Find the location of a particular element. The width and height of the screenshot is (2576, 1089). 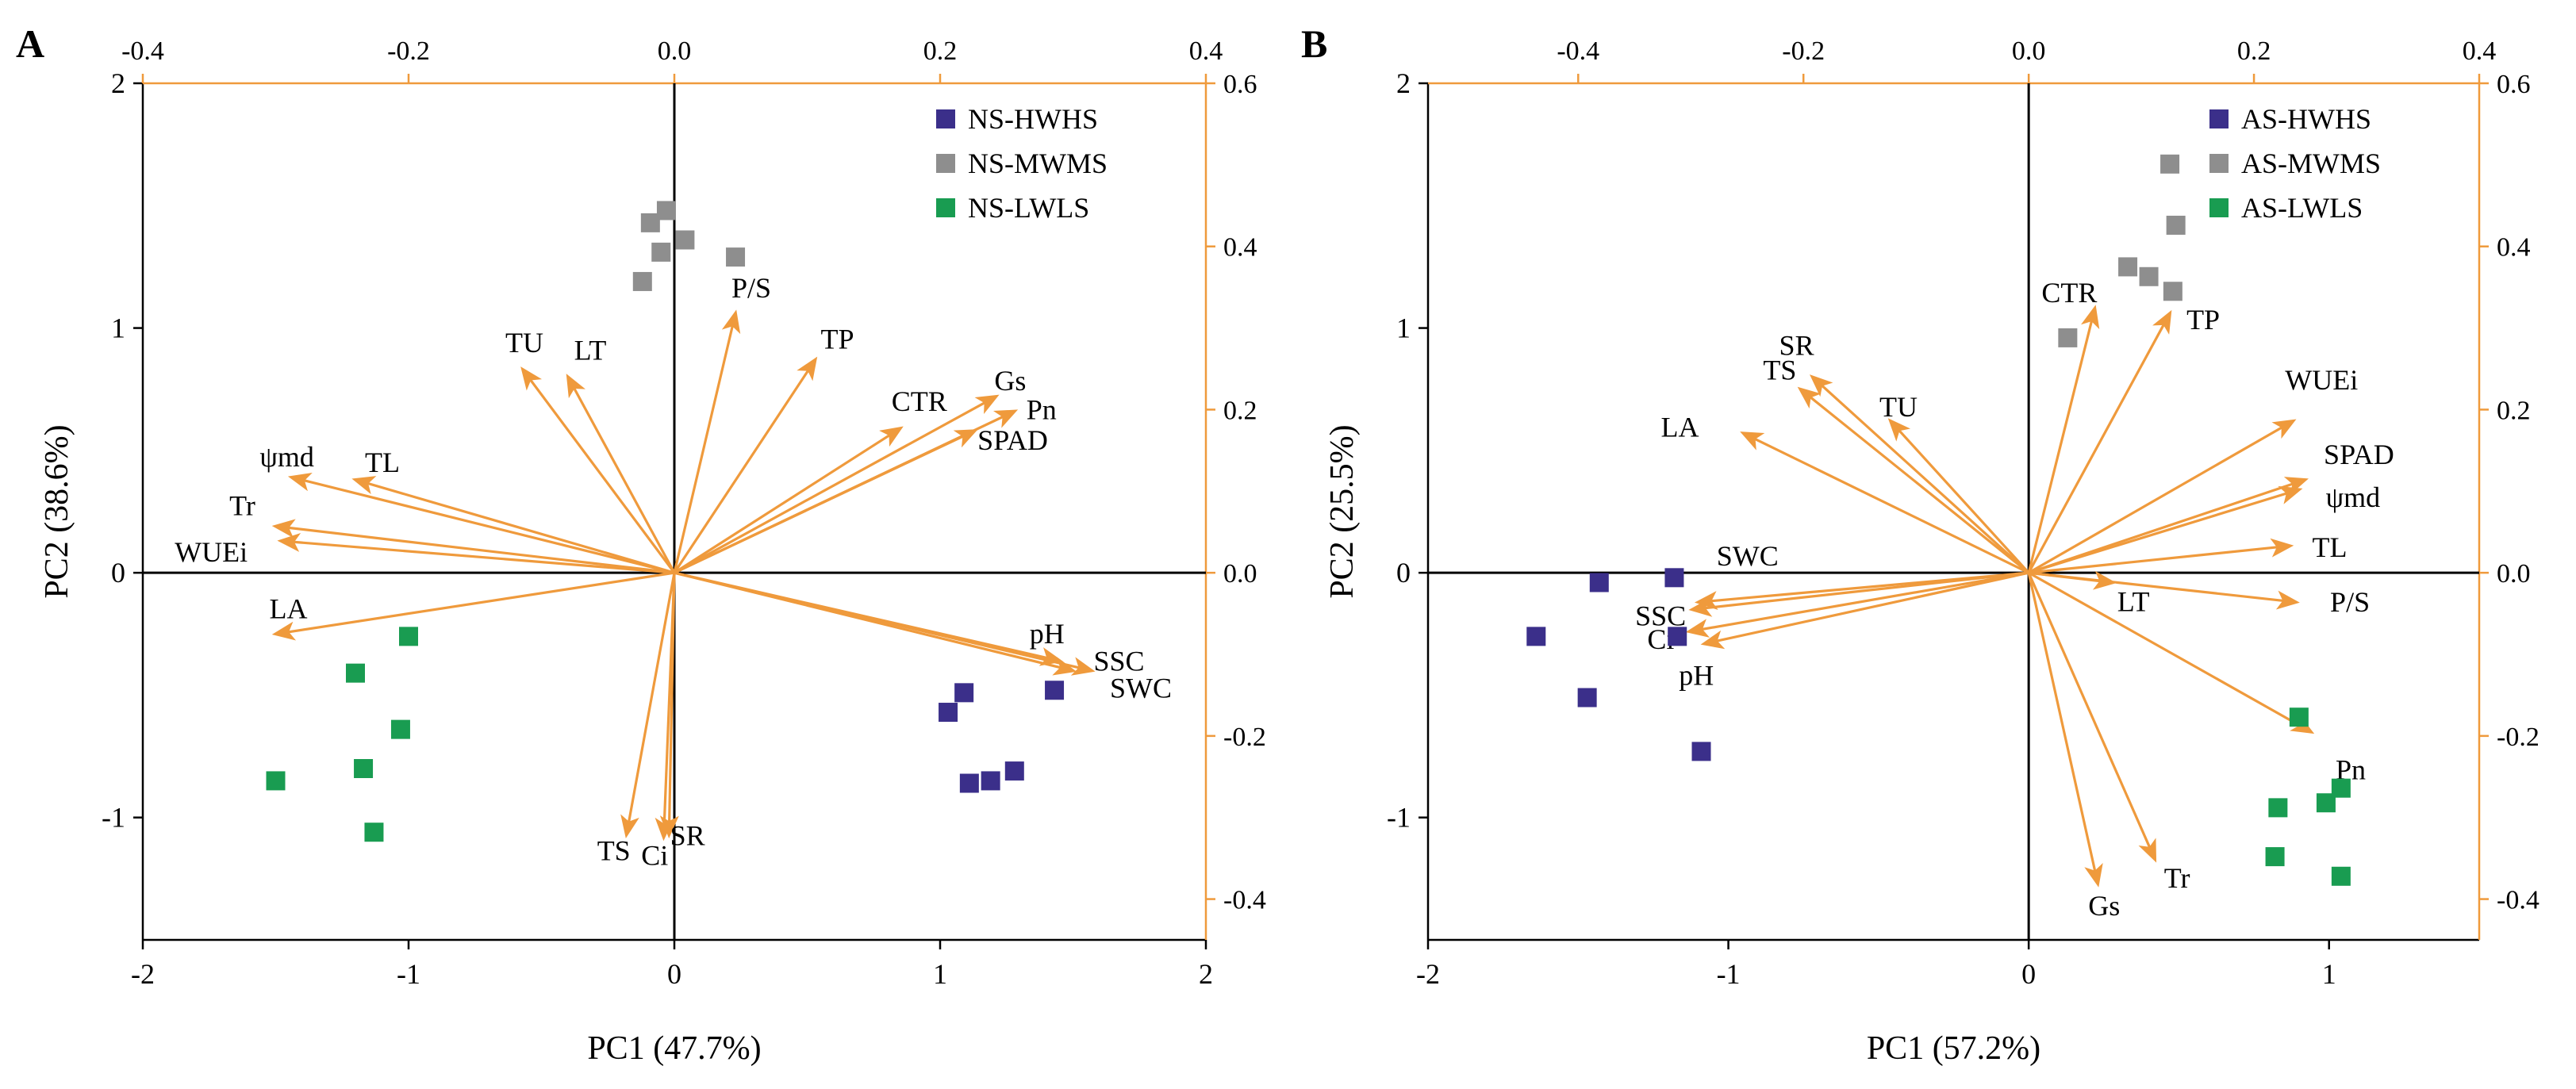

x-tick-label: -1 is located at coordinates (1729, 974).